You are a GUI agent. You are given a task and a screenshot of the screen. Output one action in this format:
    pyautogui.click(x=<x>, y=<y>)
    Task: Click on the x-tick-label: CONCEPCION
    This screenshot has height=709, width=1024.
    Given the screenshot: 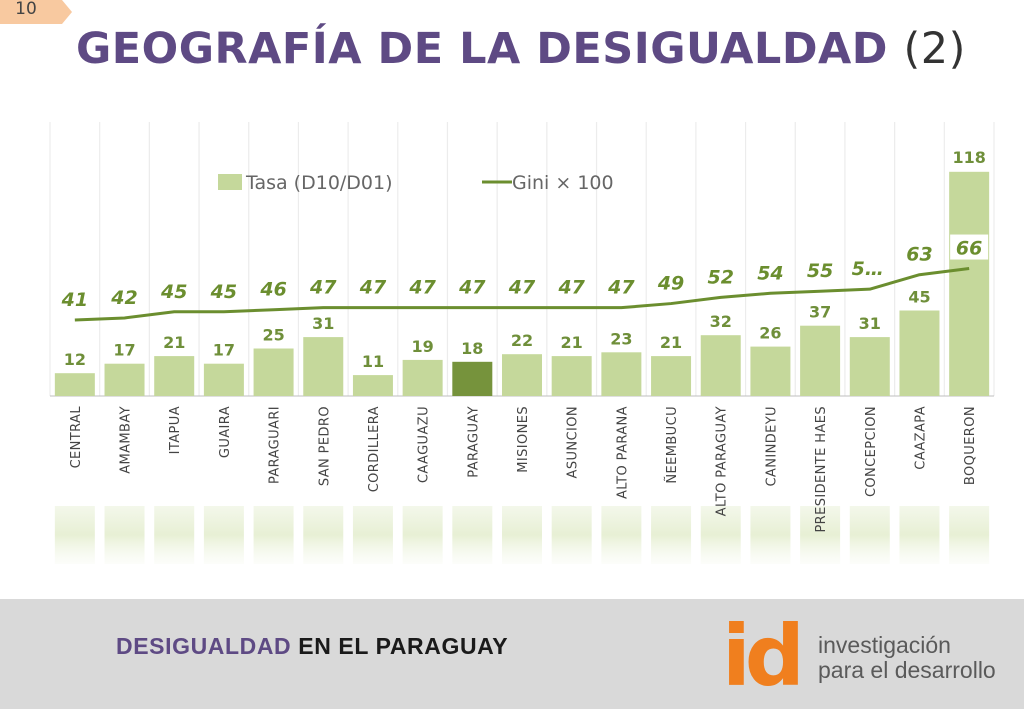 What is the action you would take?
    pyautogui.click(x=871, y=451)
    